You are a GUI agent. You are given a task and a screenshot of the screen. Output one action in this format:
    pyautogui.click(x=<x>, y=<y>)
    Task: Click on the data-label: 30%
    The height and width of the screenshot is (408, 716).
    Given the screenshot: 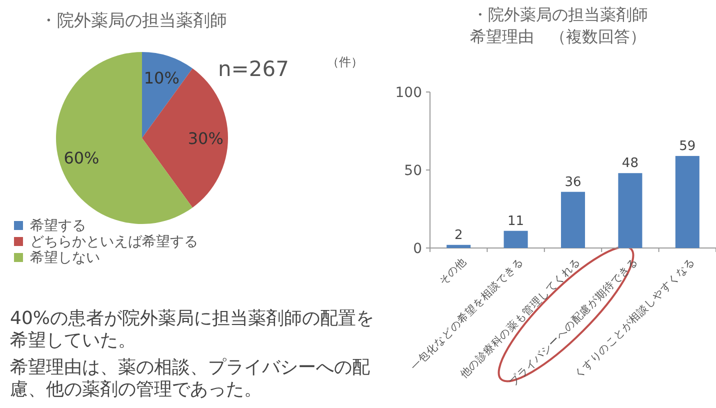 What is the action you would take?
    pyautogui.click(x=206, y=138)
    